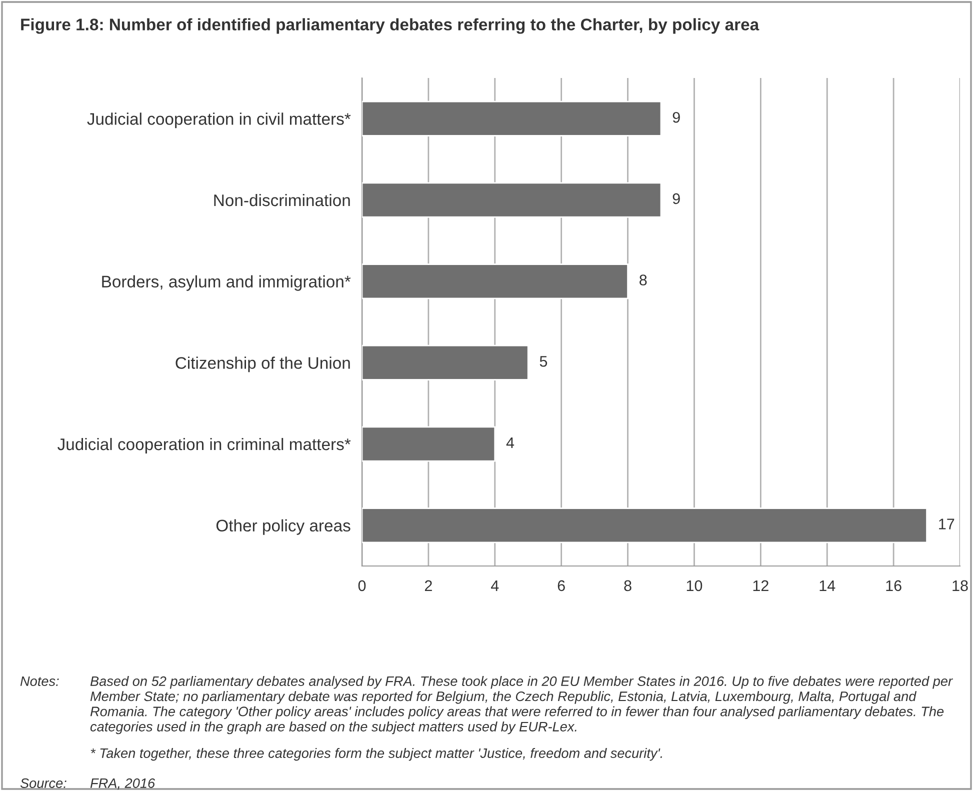  What do you see at coordinates (376, 754) in the screenshot?
I see `text: * Taken together, these three categories form the subject matter 'Justice, freedom and security'.` at bounding box center [376, 754].